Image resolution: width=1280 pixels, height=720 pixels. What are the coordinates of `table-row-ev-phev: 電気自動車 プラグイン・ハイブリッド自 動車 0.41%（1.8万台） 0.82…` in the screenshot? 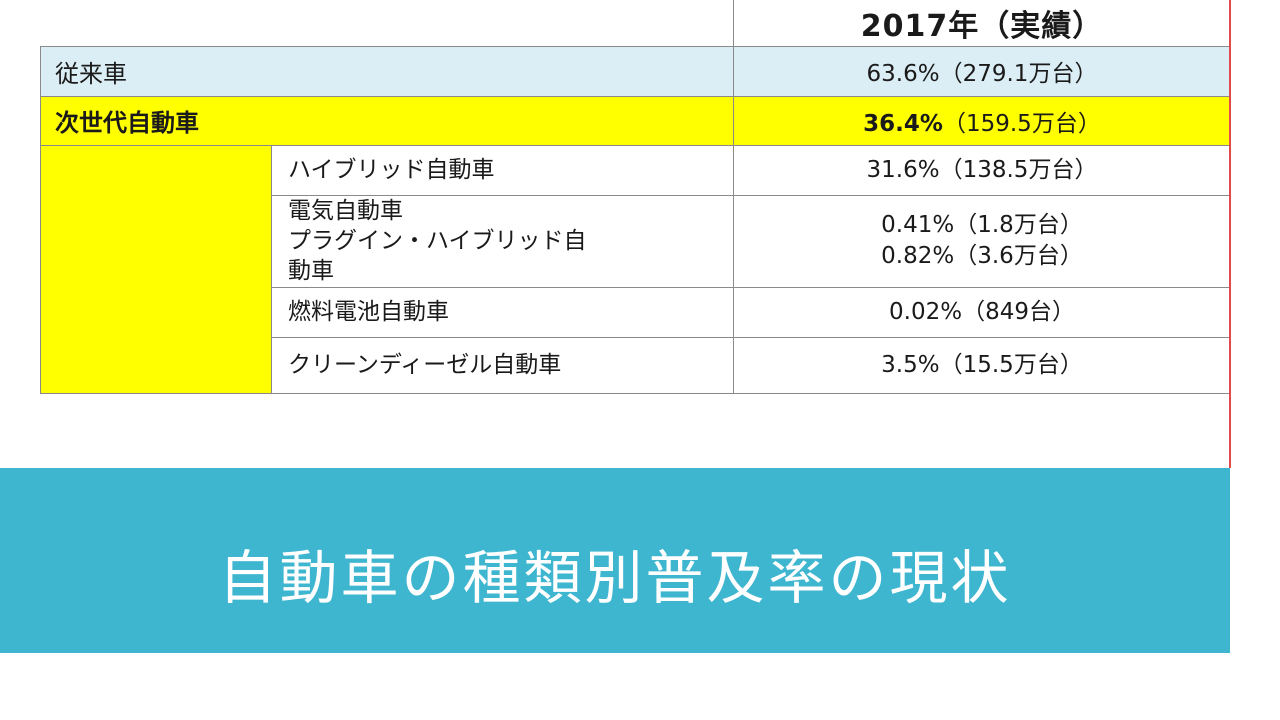 It's located at (636, 241).